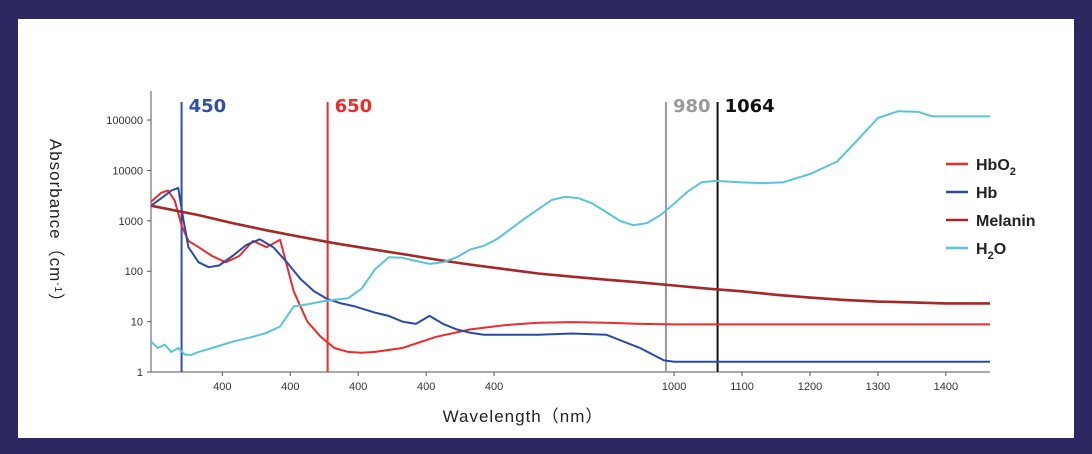  What do you see at coordinates (523, 416) in the screenshot?
I see `x-axis-title: Wavelength（nm）` at bounding box center [523, 416].